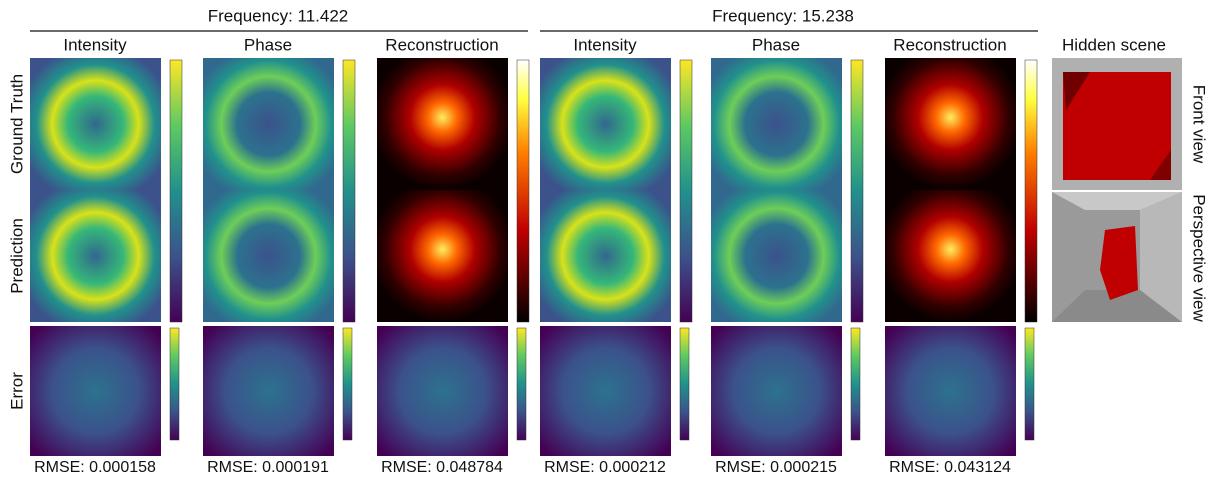 The height and width of the screenshot is (484, 1216). I want to click on hidden-scene-title: Hidden scene, so click(1114, 44).